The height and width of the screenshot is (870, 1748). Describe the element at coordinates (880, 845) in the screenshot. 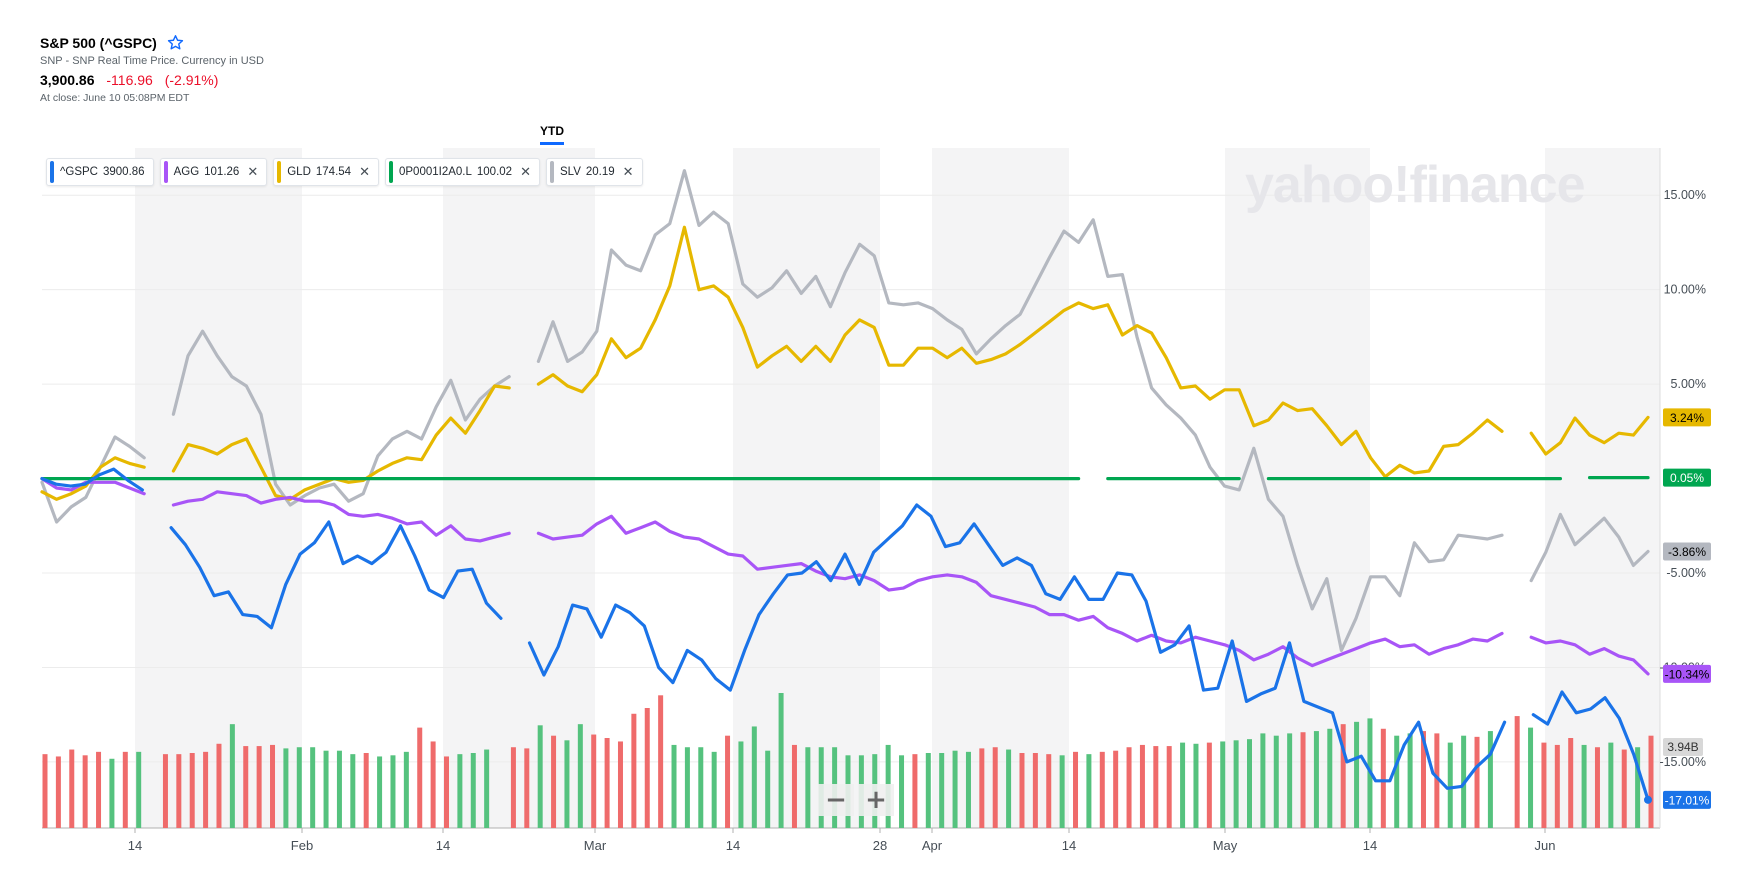

I see `x-tick-label: 28` at that location.